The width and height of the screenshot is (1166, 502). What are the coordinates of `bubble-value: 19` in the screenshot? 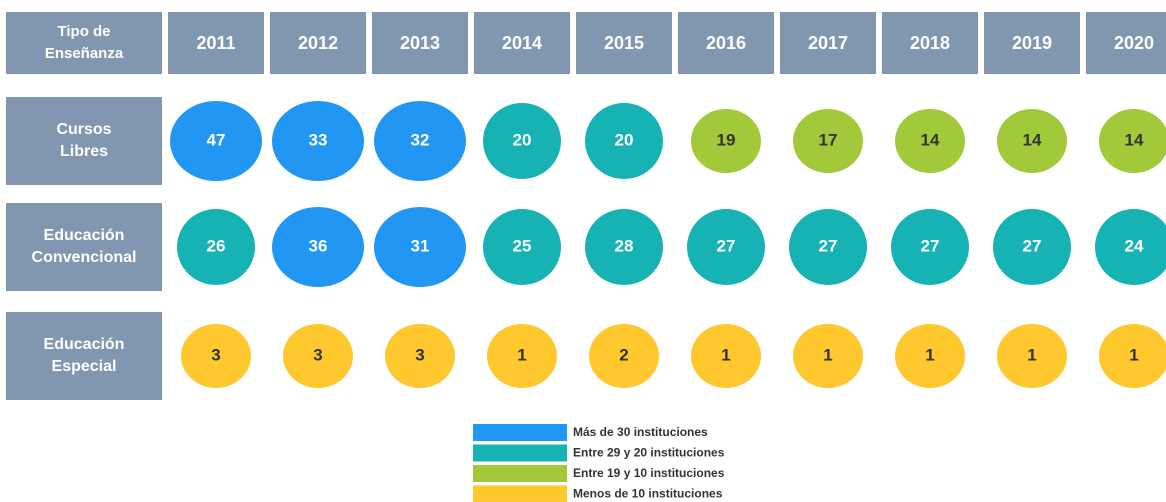 It's located at (726, 139).